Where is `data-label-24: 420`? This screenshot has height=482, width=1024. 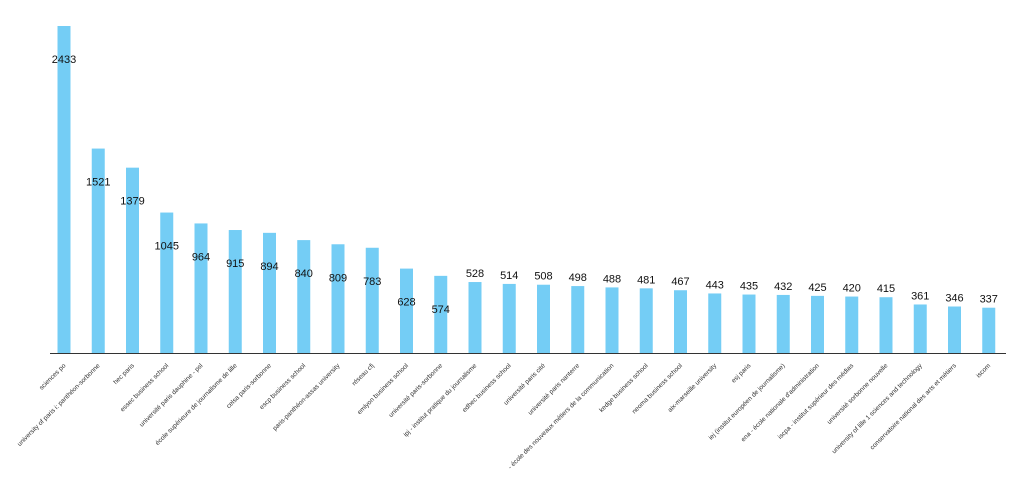 data-label-24: 420 is located at coordinates (852, 289).